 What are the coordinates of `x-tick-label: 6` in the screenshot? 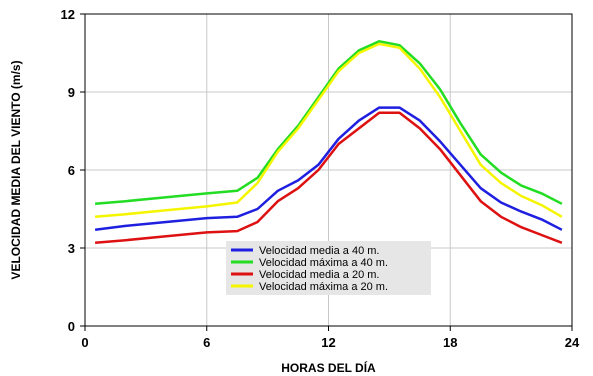 It's located at (206, 342).